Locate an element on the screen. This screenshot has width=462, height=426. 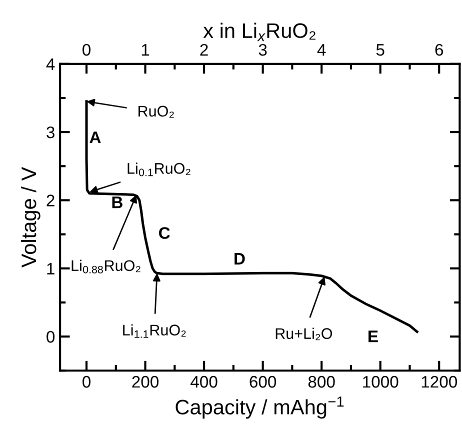
annotation: E is located at coordinates (373, 336).